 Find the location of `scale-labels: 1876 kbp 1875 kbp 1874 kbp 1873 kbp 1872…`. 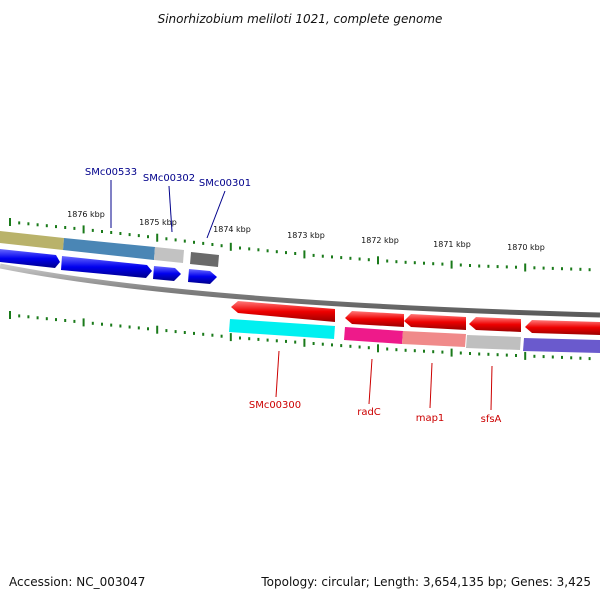

scale-labels: 1876 kbp 1875 kbp 1874 kbp 1873 kbp 1872… is located at coordinates (306, 231).